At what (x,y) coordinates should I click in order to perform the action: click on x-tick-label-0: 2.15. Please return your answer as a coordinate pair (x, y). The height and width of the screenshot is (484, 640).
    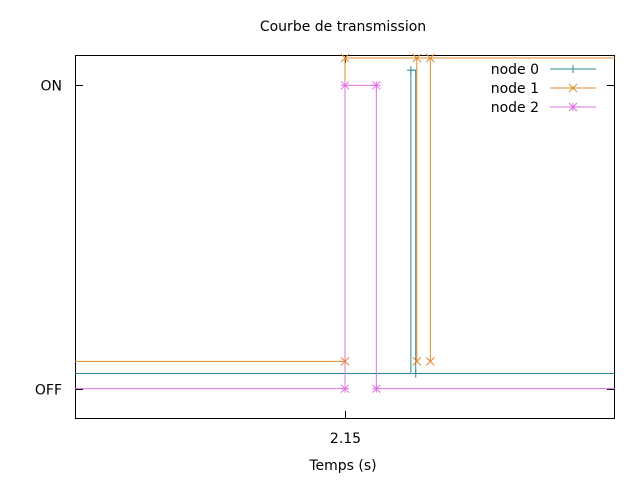
    Looking at the image, I should click on (345, 439).